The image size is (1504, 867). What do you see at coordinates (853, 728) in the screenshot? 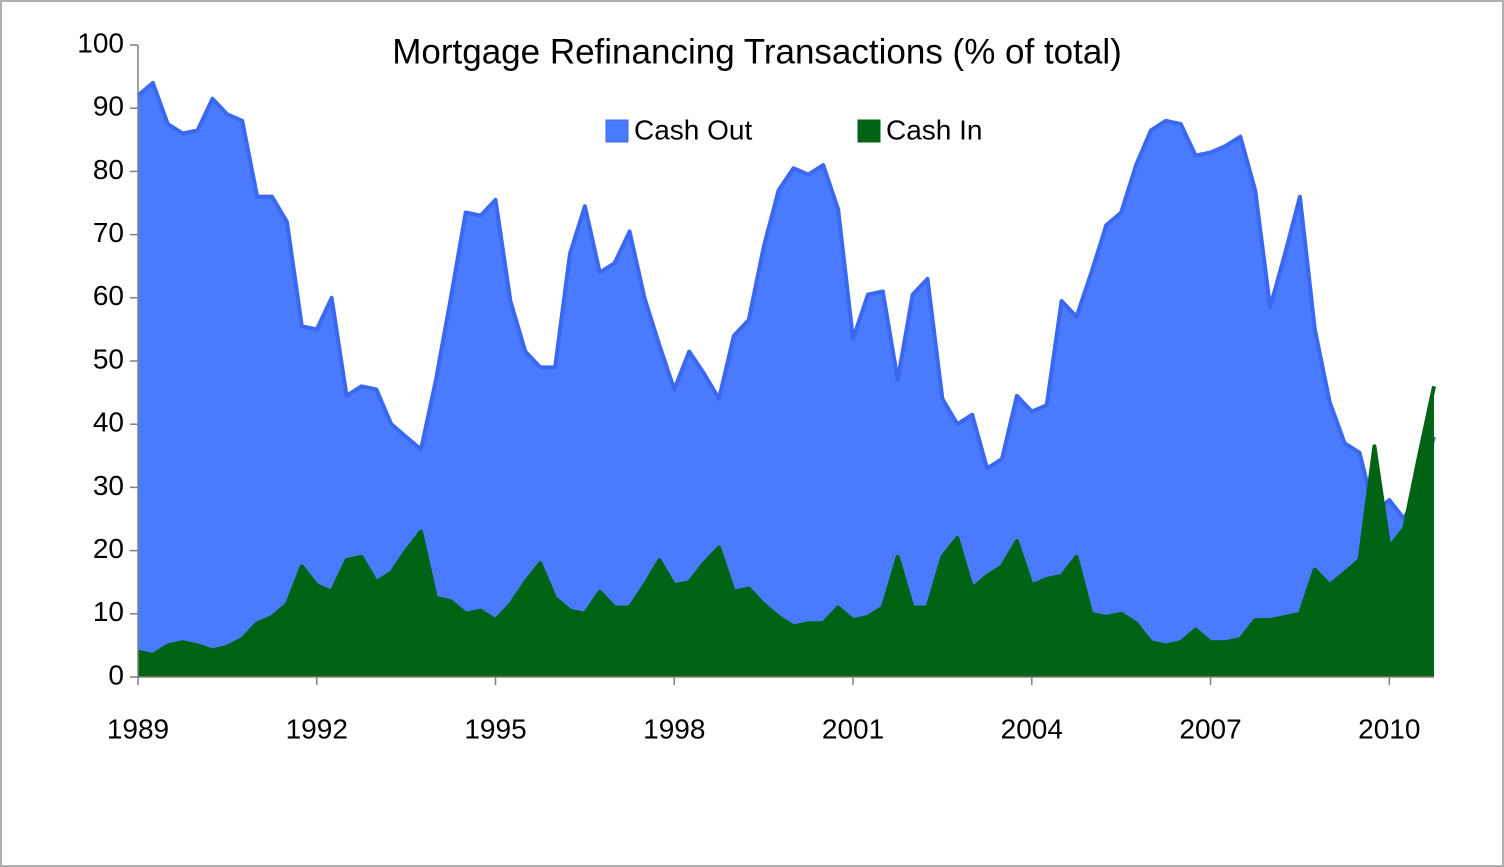
I see `x-tick-label: 2001` at bounding box center [853, 728].